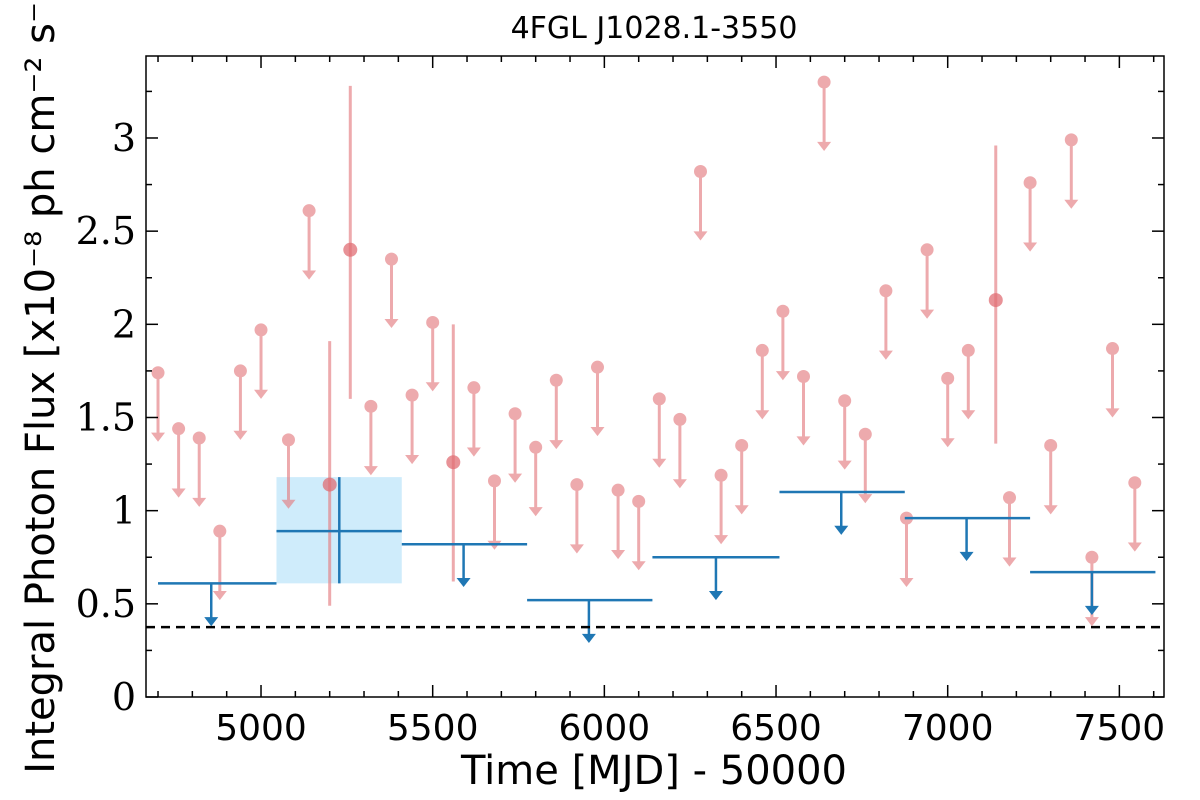 This screenshot has width=1200, height=800. Describe the element at coordinates (653, 771) in the screenshot. I see `x-axis-label: Time [MJD] - 50000` at that location.